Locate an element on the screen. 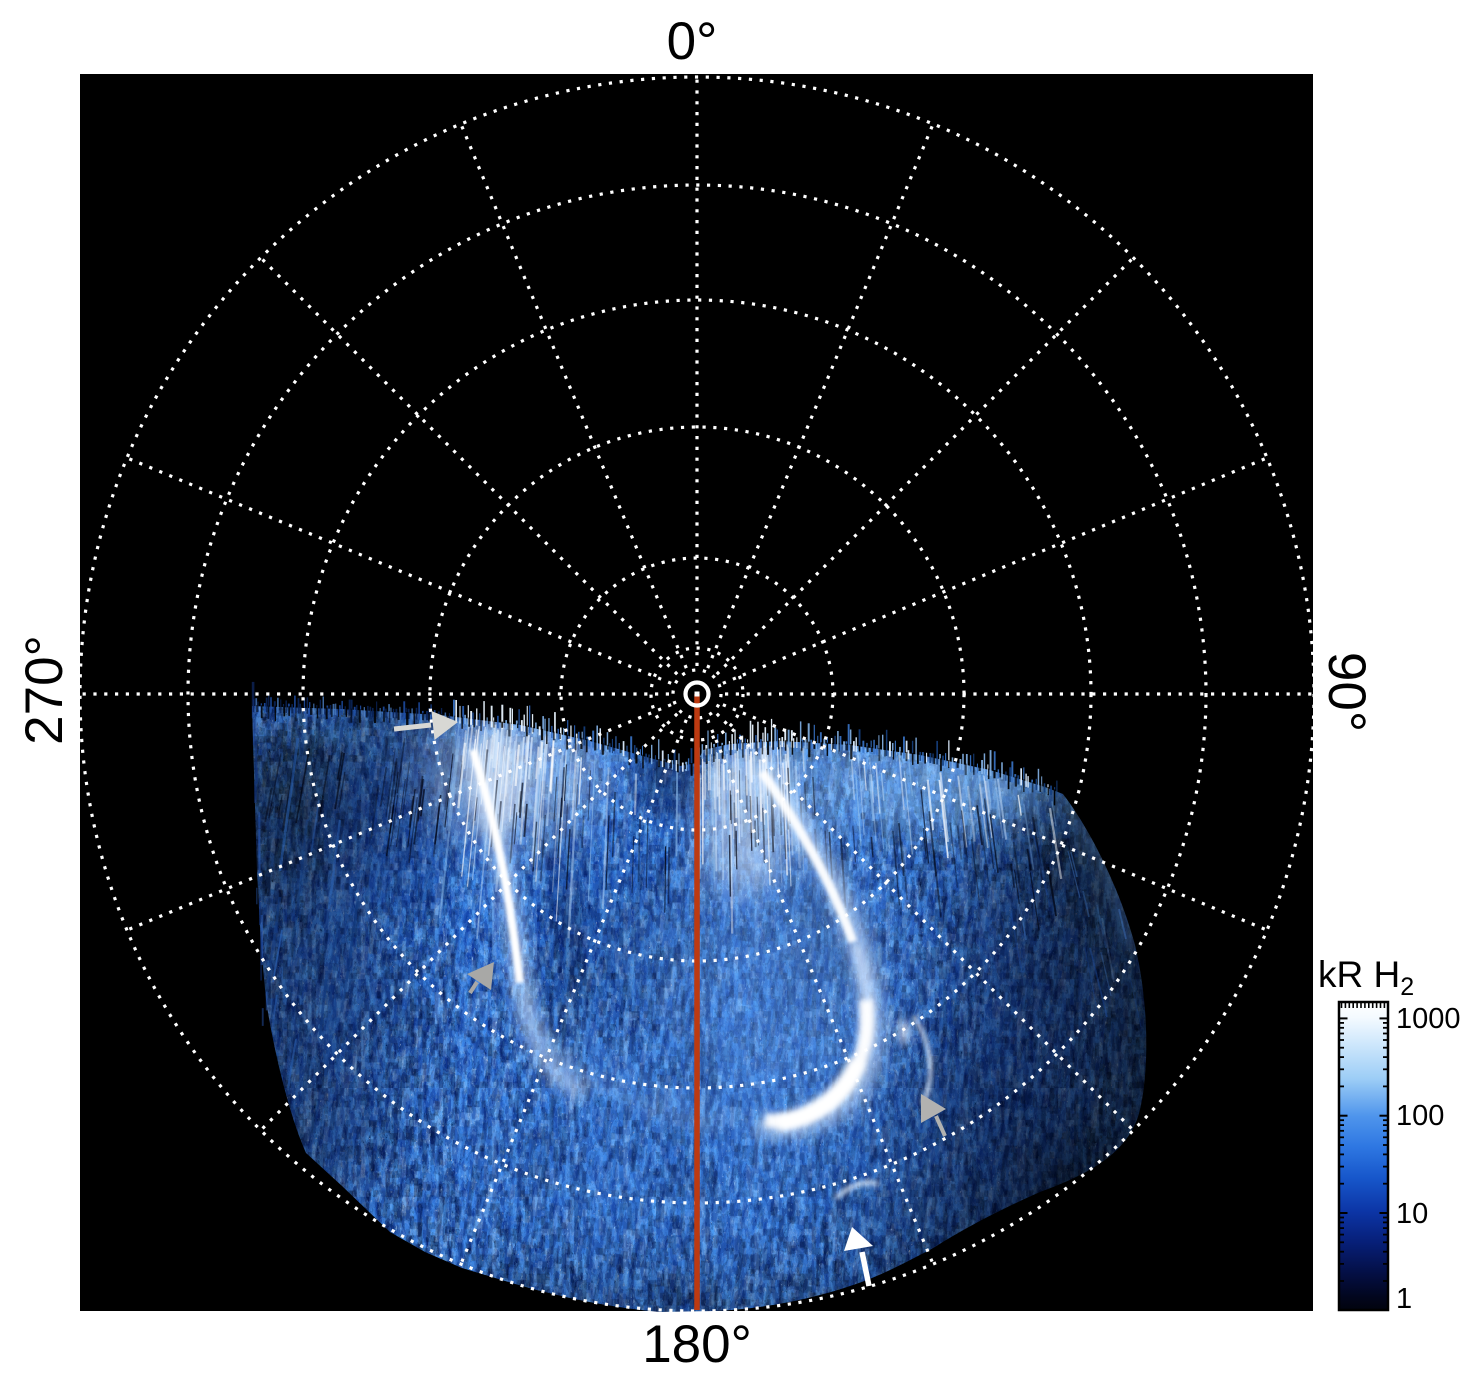 The width and height of the screenshot is (1481, 1386). svg-text: 1 is located at coordinates (1404, 1299).